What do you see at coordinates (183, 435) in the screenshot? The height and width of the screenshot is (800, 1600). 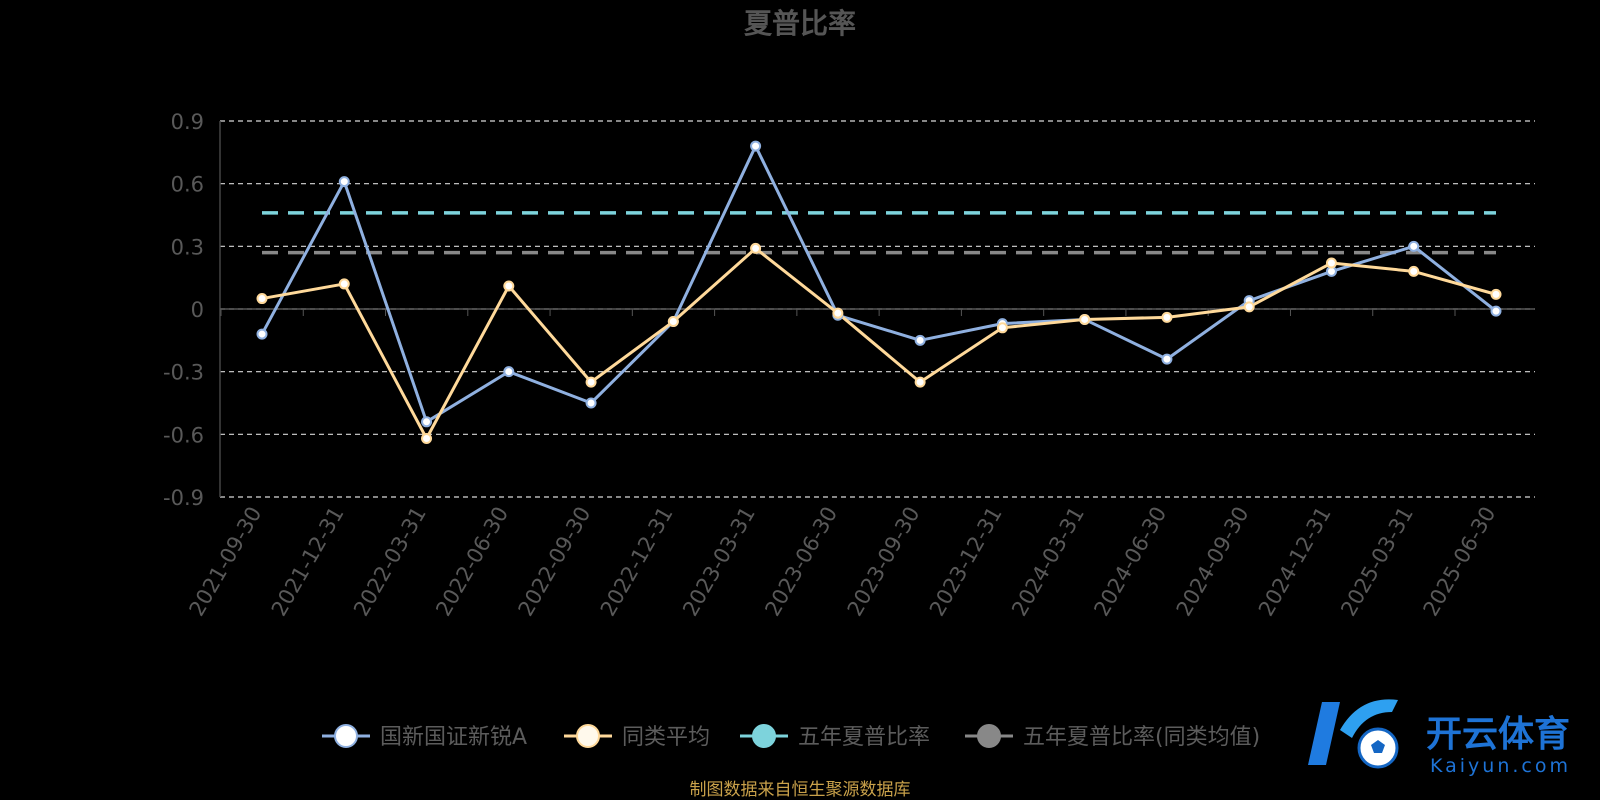 I see `y-tick-label: -0.6` at bounding box center [183, 435].